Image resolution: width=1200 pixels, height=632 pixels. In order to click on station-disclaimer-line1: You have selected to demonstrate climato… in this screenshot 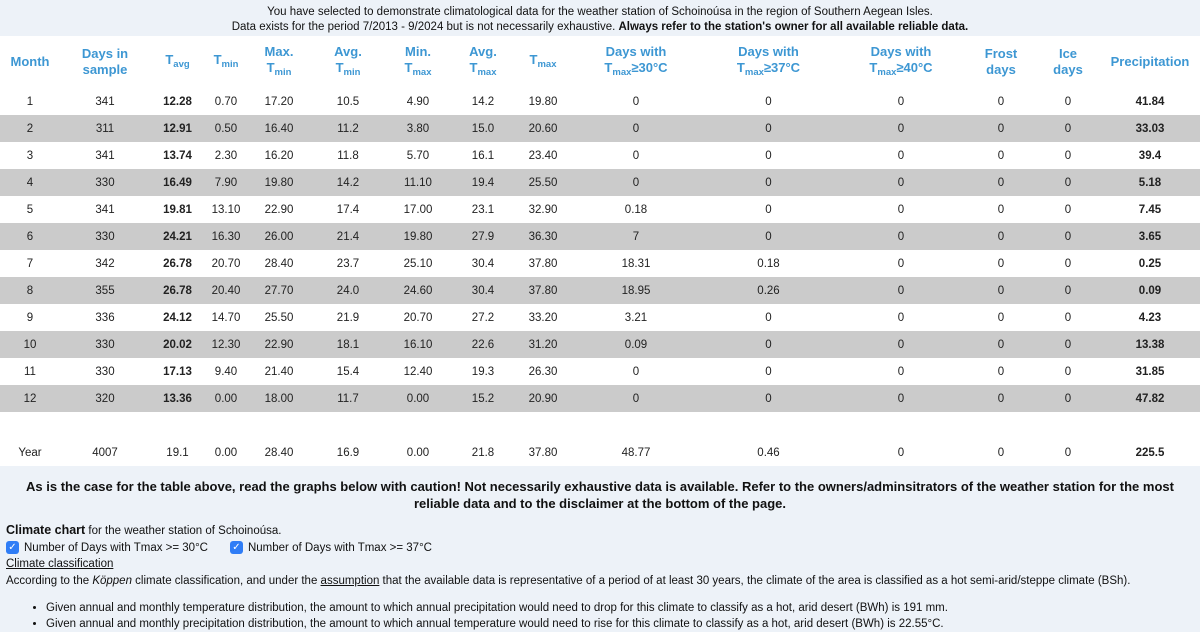, I will do `click(600, 12)`.